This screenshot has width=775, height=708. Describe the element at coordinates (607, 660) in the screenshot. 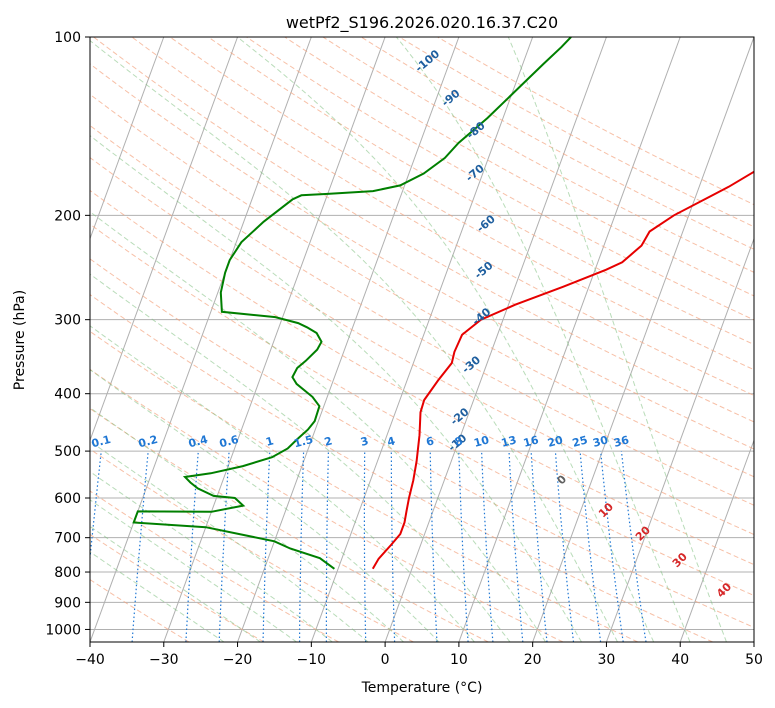

I see `x-tick-label: 30` at that location.